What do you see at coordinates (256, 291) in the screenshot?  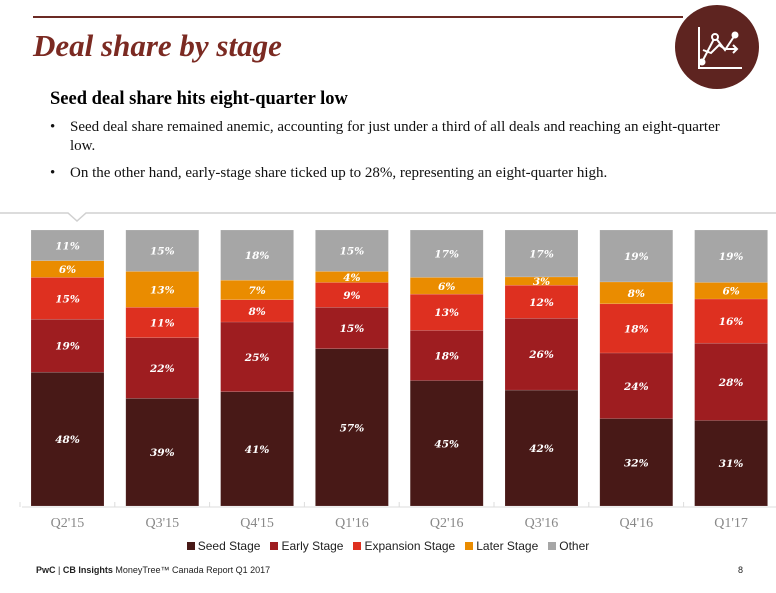 I see `data-label: 7%` at bounding box center [256, 291].